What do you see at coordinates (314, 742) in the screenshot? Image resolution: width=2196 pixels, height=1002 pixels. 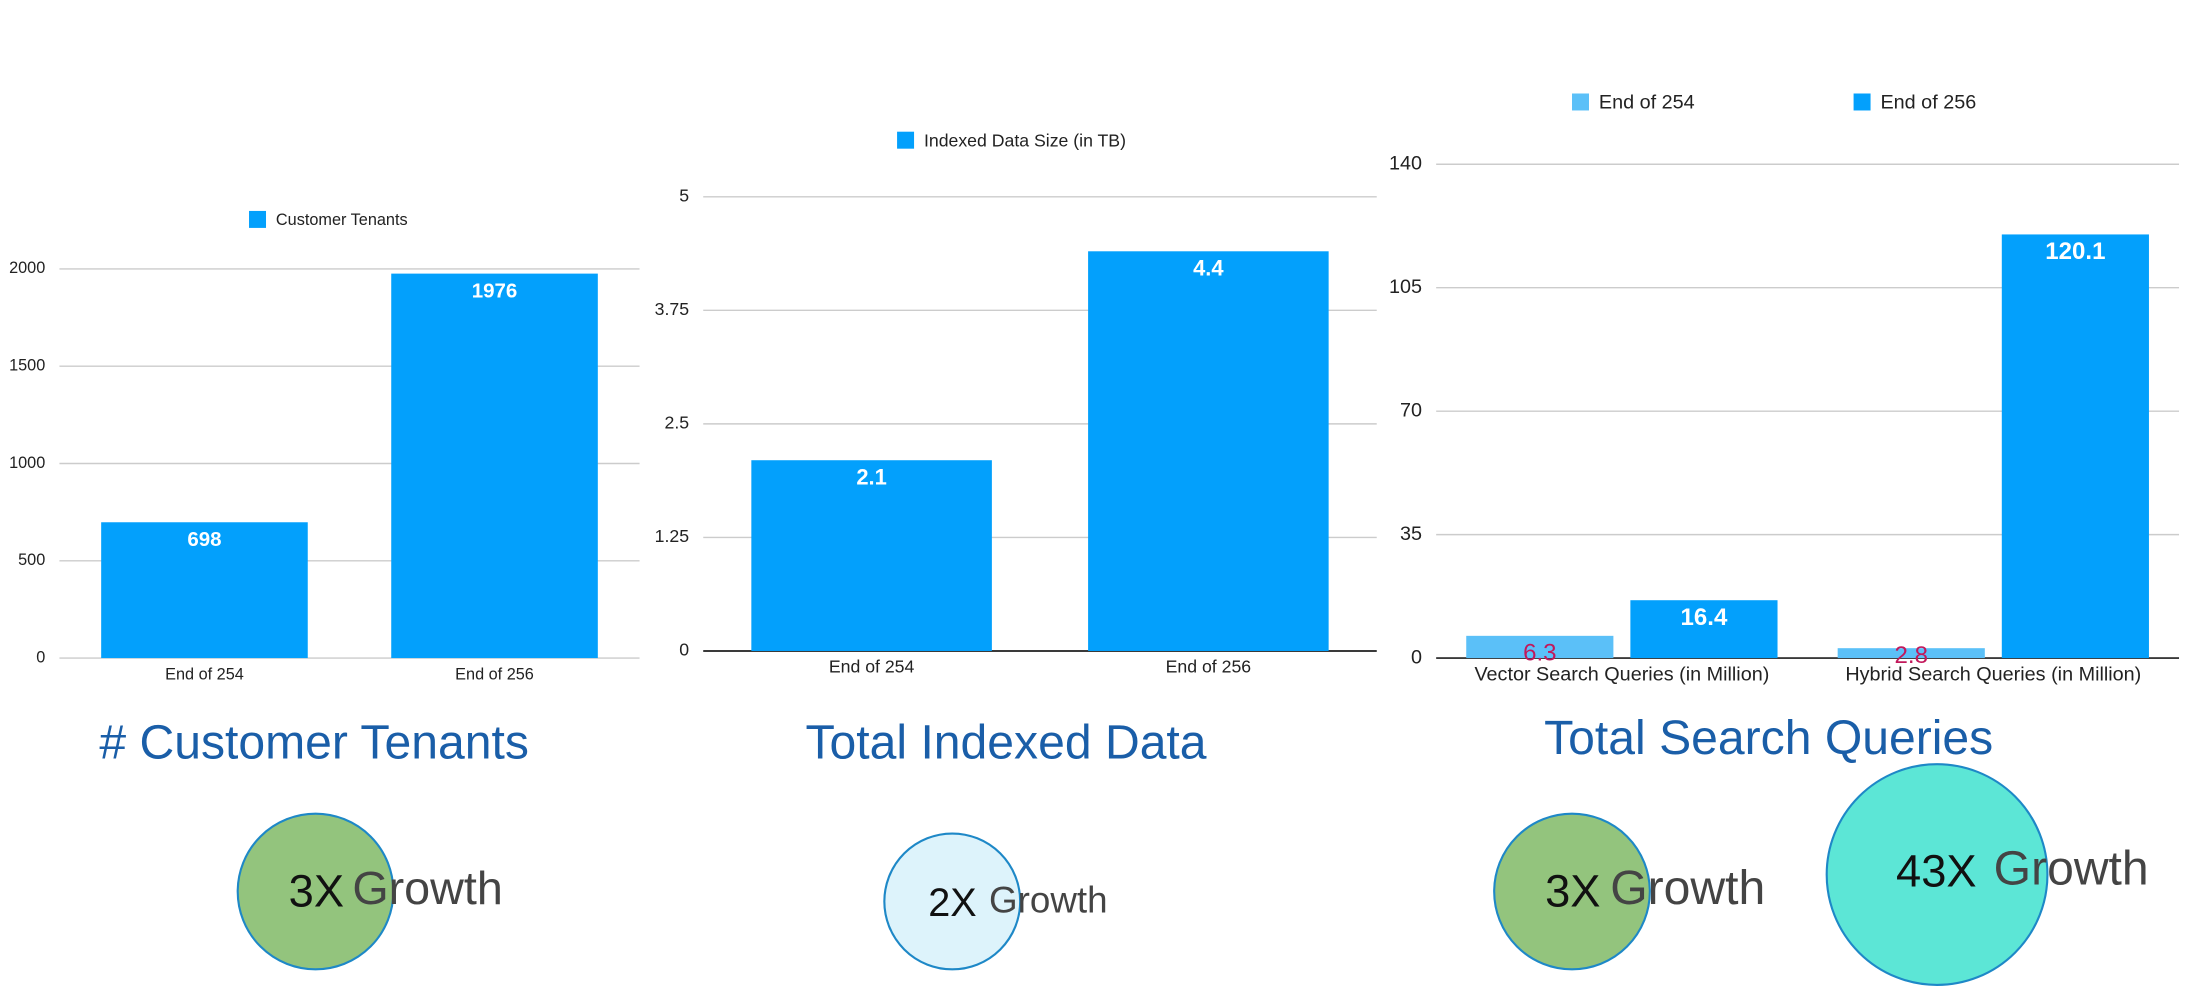 I see `chart-title: # Customer Tenants` at bounding box center [314, 742].